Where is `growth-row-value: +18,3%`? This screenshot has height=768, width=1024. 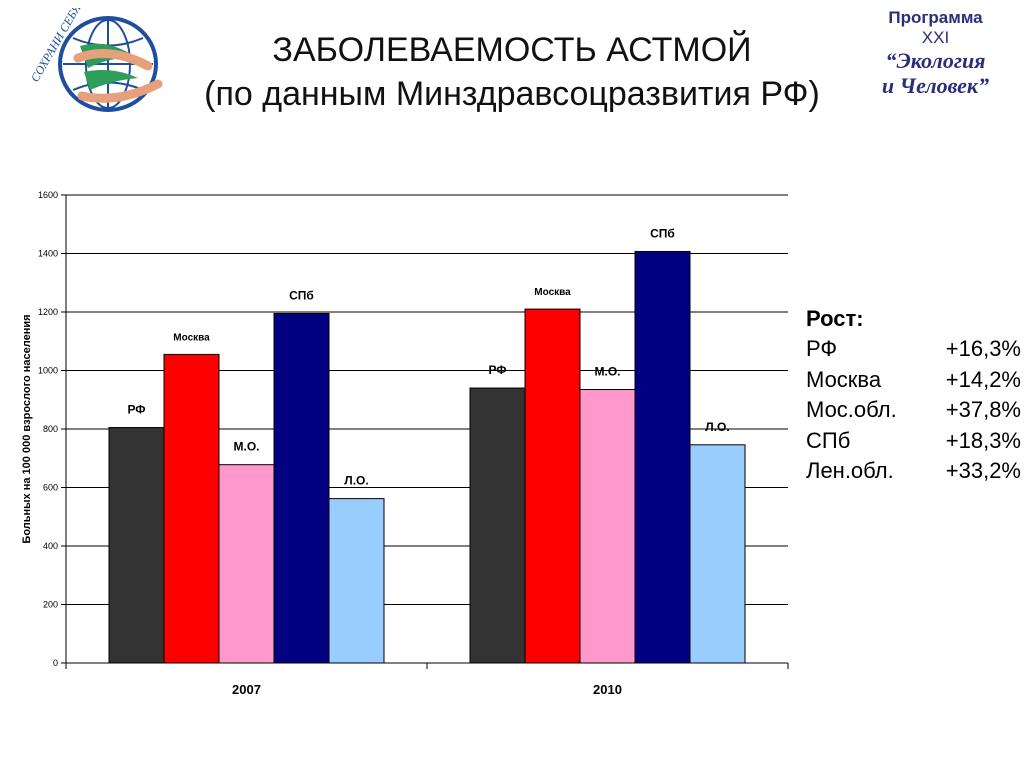 growth-row-value: +18,3% is located at coordinates (983, 440).